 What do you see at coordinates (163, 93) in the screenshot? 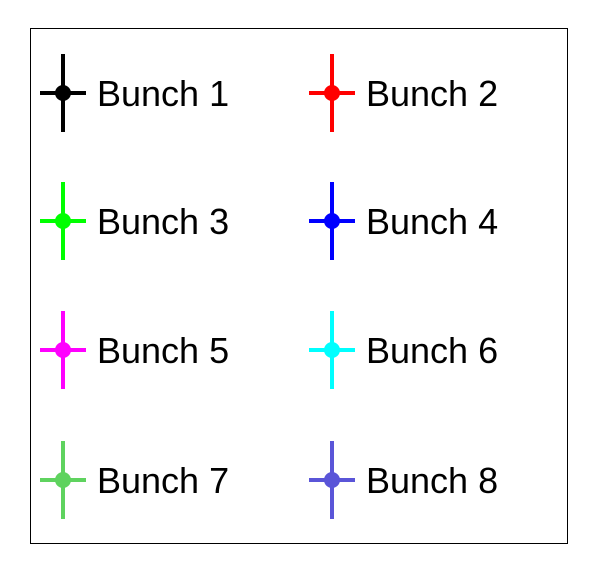
I see `legend-label: Bunch 1` at bounding box center [163, 93].